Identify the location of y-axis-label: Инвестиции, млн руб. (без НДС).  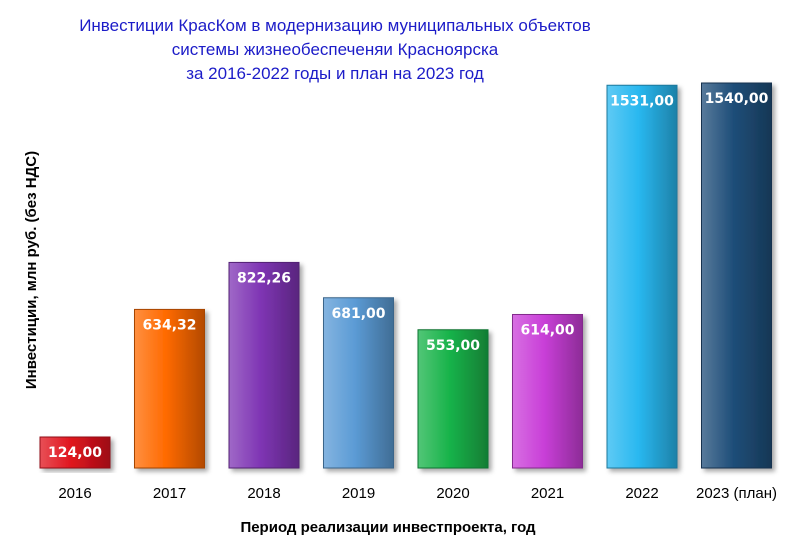
(31, 270).